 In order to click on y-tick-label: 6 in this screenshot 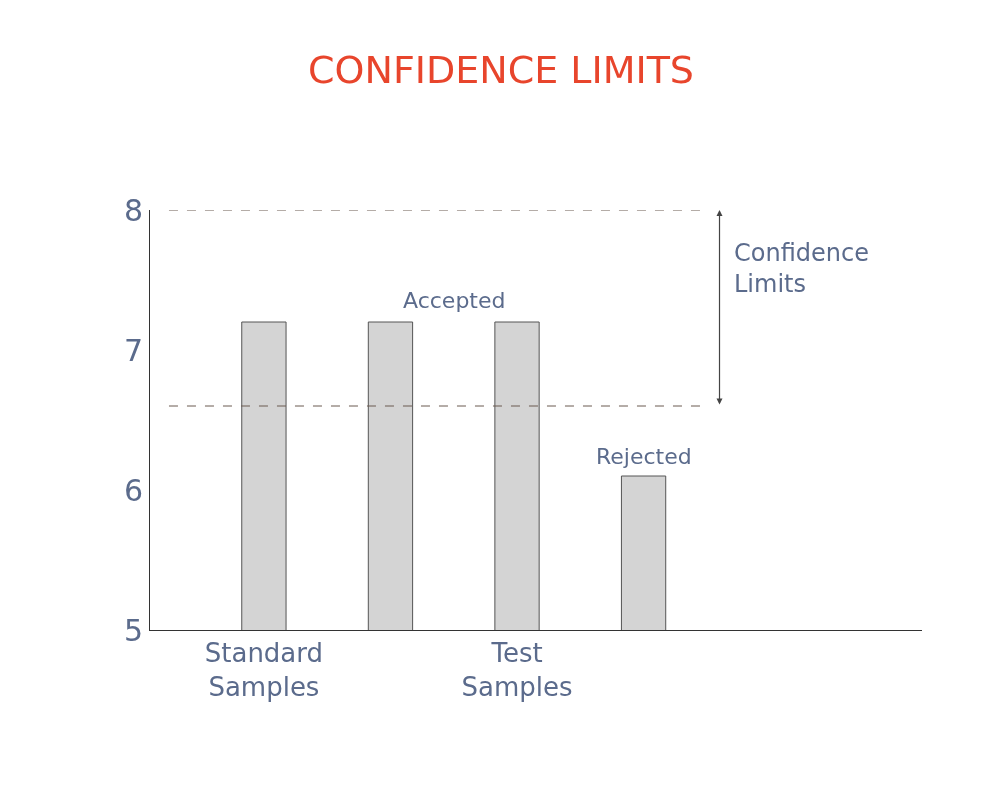, I will do `click(133, 490)`.